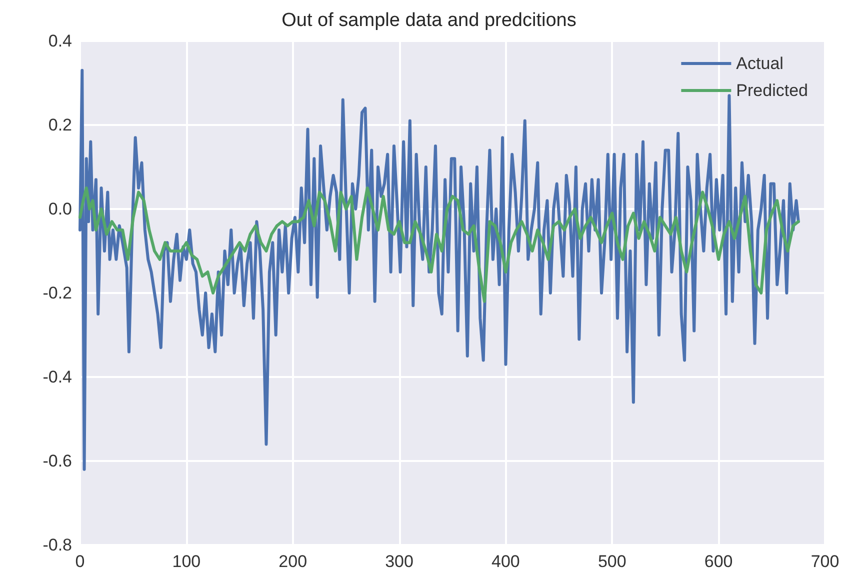  What do you see at coordinates (60, 209) in the screenshot?
I see `y-tick-label: 0.0` at bounding box center [60, 209].